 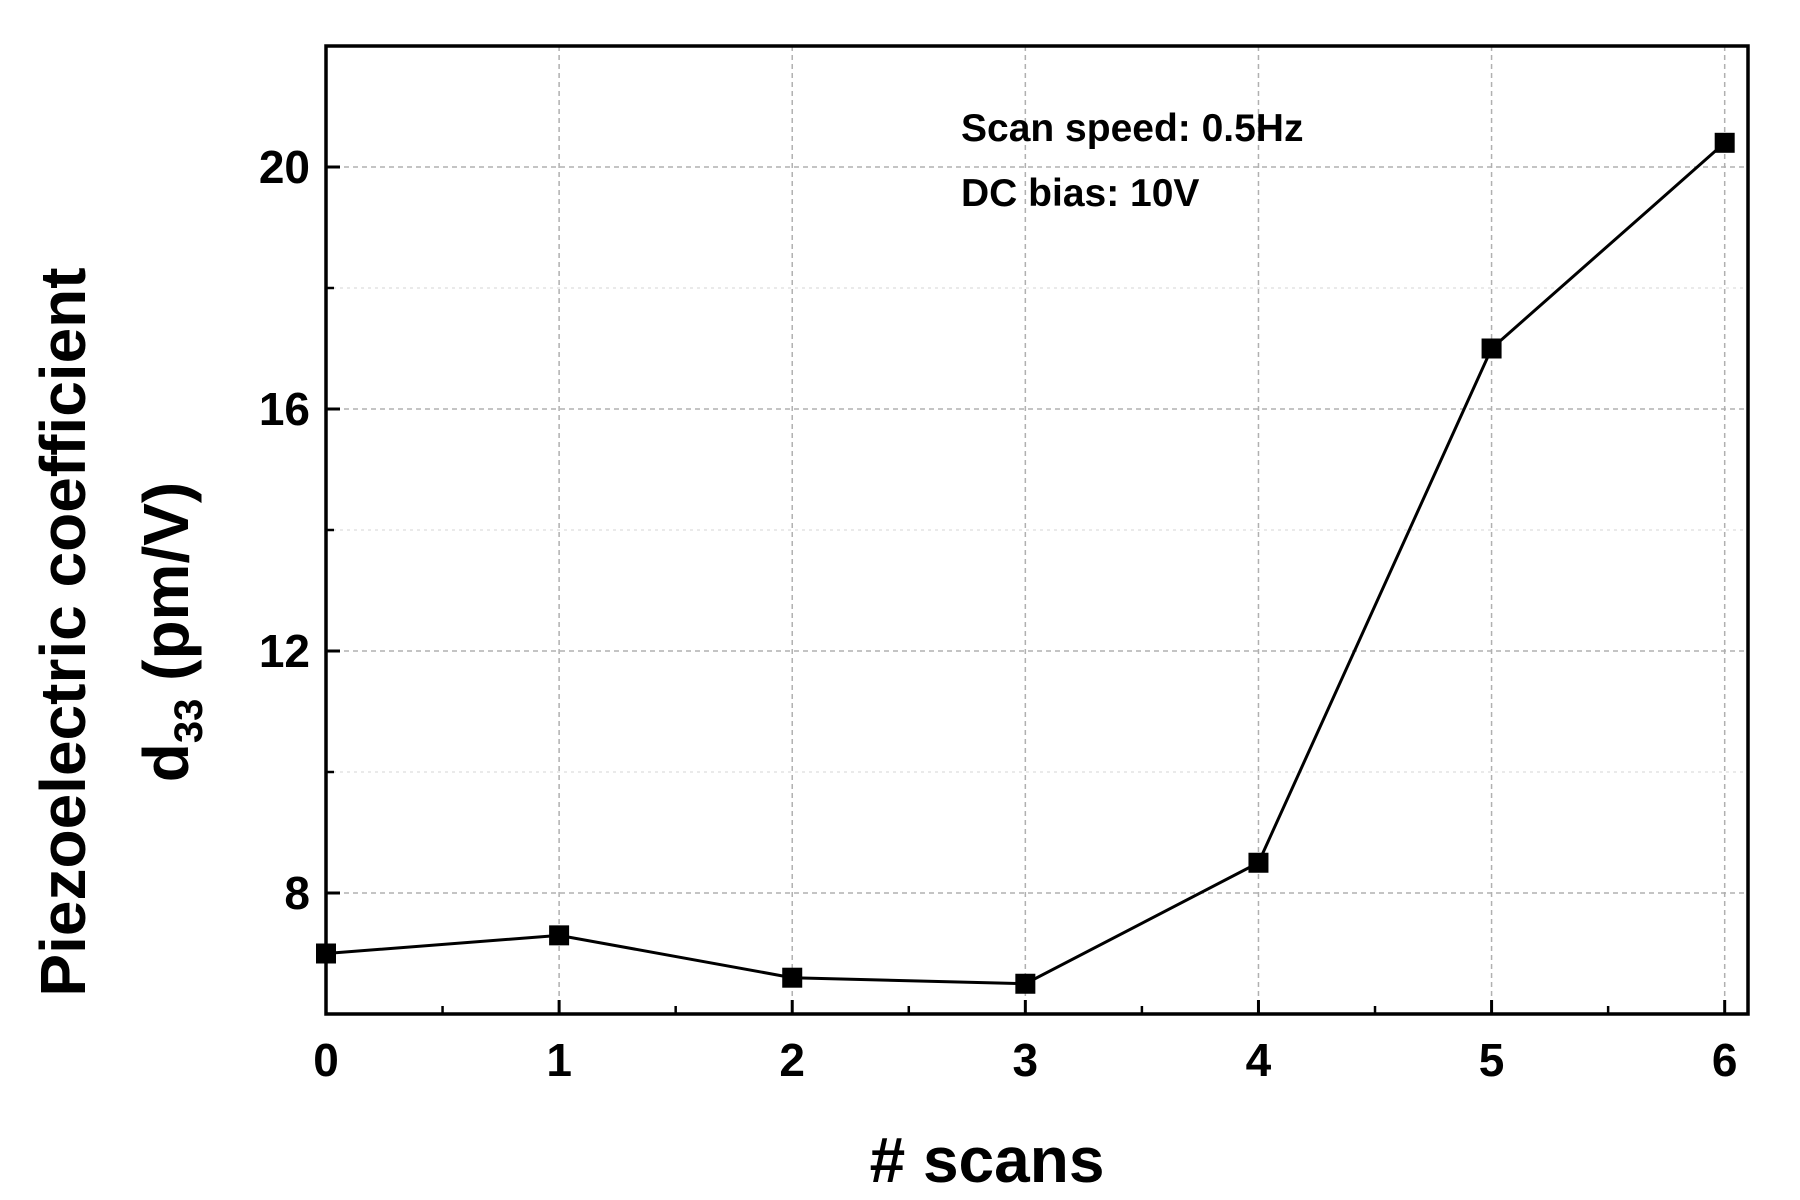 What do you see at coordinates (1132, 128) in the screenshot?
I see `annotation-scan-speed: Scan speed: 0.5Hz` at bounding box center [1132, 128].